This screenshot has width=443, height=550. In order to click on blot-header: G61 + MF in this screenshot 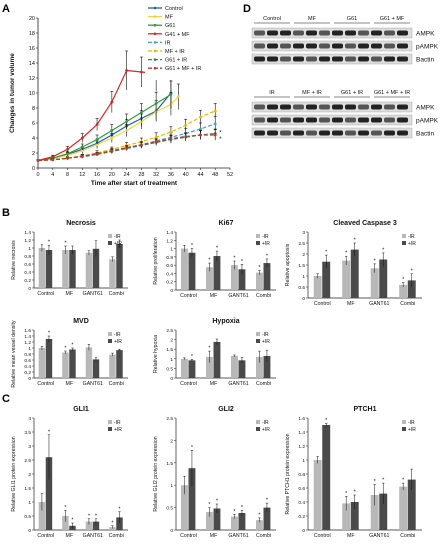, I will do `click(392, 19)`.